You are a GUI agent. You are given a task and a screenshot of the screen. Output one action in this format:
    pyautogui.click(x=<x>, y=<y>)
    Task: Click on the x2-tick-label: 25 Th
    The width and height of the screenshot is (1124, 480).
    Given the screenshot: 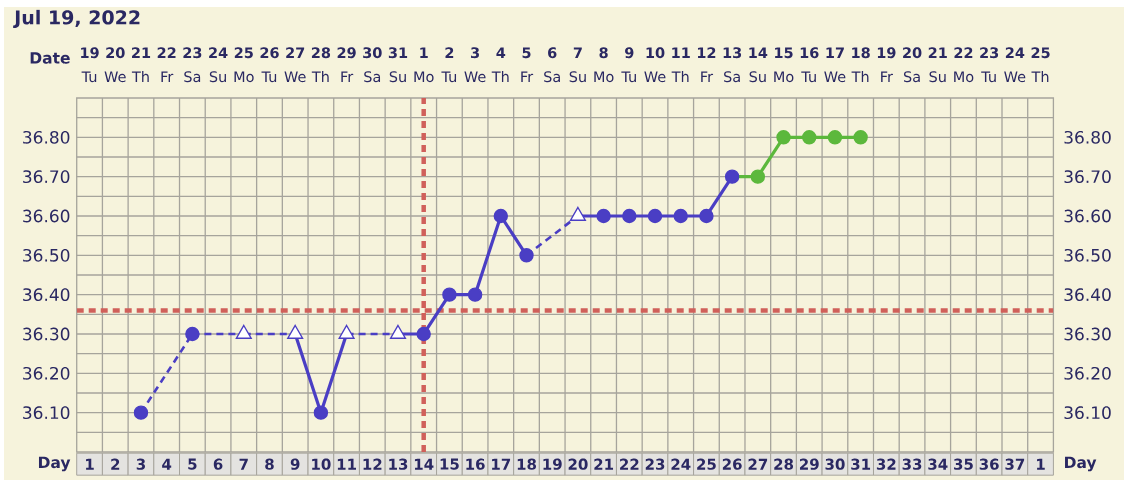 What is the action you would take?
    pyautogui.click(x=1040, y=64)
    